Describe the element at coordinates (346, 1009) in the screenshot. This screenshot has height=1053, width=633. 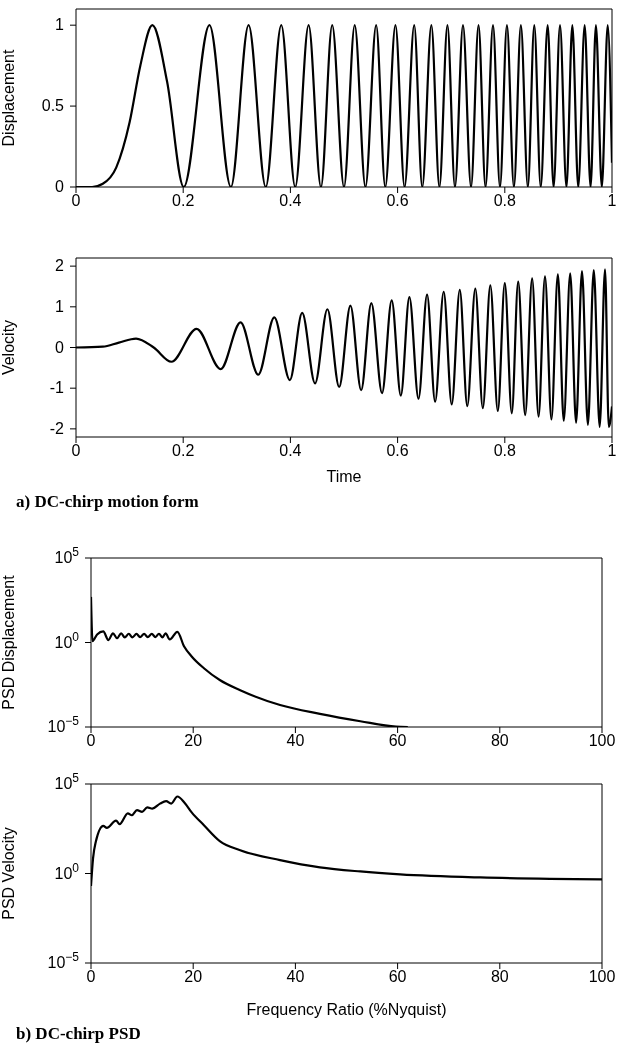
I see `x-axis-title: Frequency Ratio (%Nyquist)` at that location.